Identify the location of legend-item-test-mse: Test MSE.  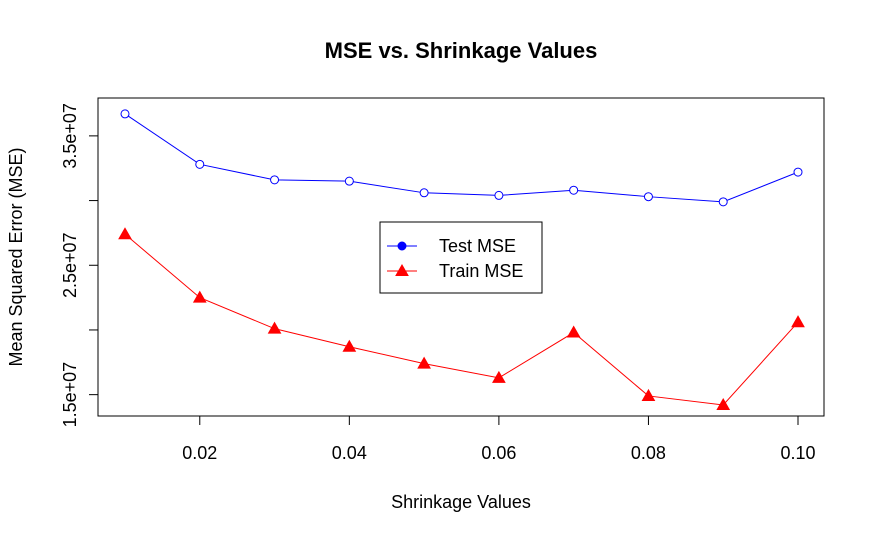
(451, 246).